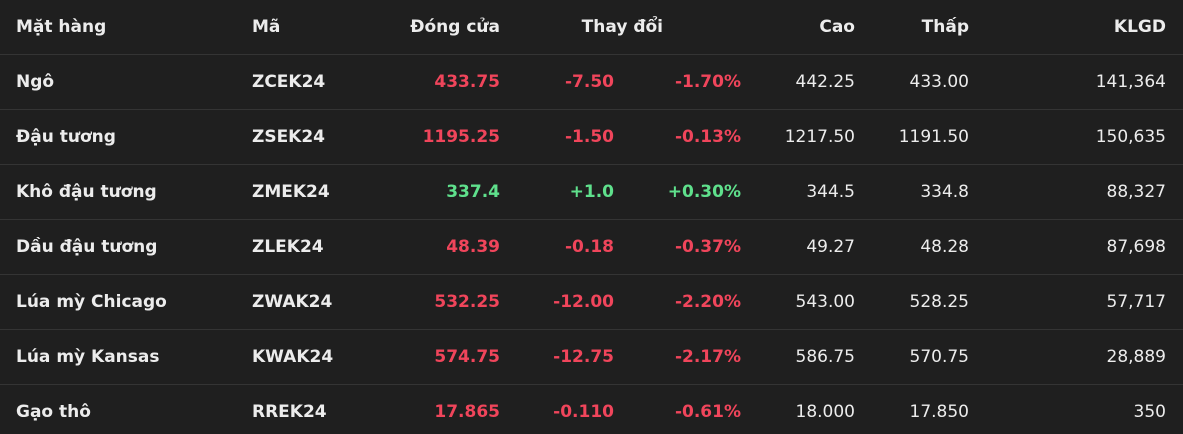  Describe the element at coordinates (87, 247) in the screenshot. I see `name-cell: Dầu đậu tương` at that location.